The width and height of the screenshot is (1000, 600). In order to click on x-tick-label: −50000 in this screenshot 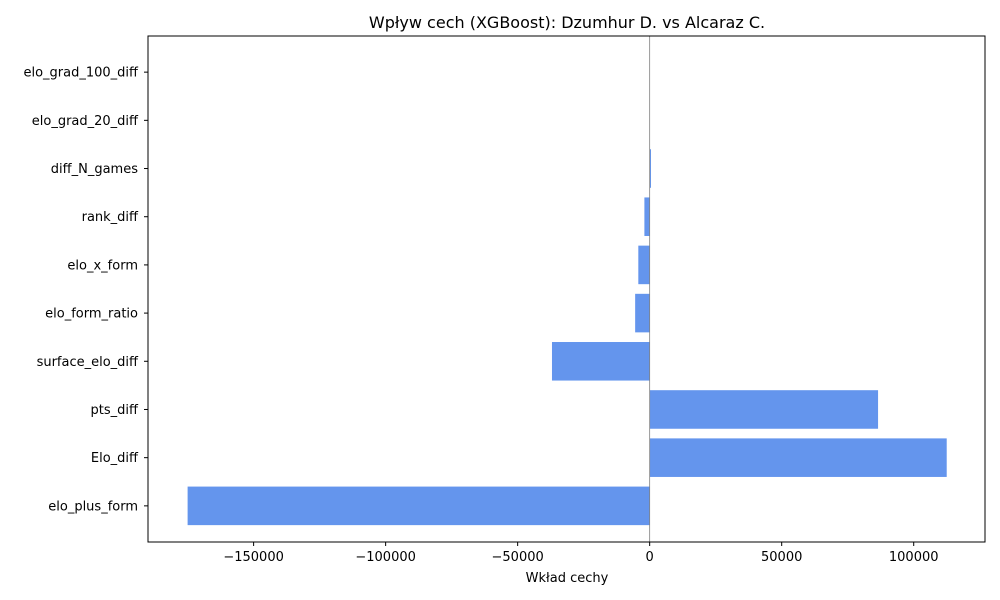, I will do `click(518, 557)`.